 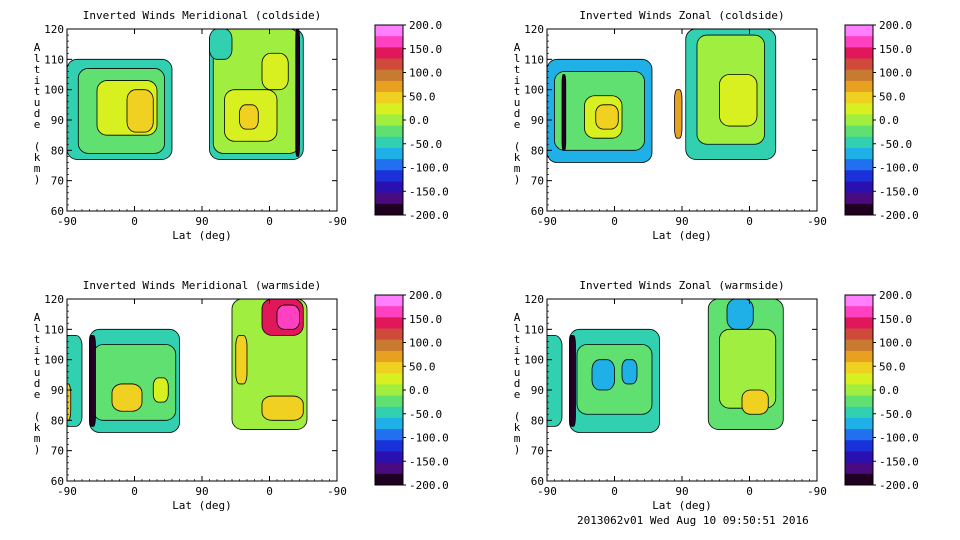 What do you see at coordinates (895, 343) in the screenshot?
I see `colorbar-label: 100.0` at bounding box center [895, 343].